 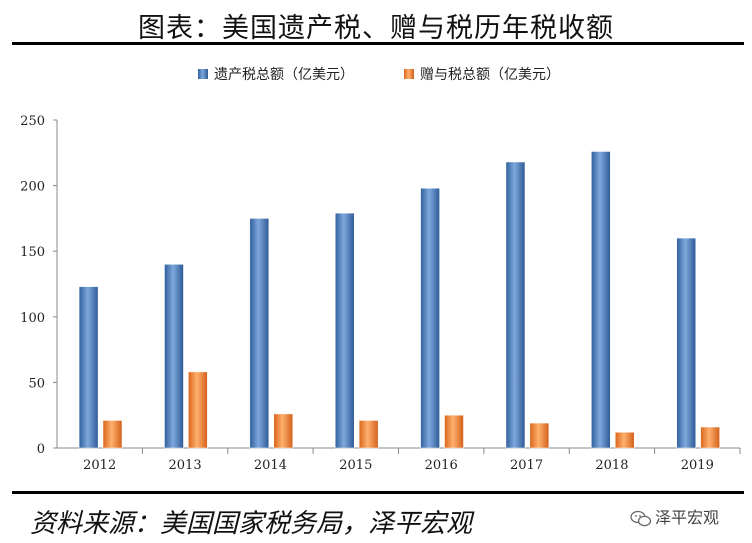 What do you see at coordinates (378, 43) in the screenshot?
I see `top-rule` at bounding box center [378, 43].